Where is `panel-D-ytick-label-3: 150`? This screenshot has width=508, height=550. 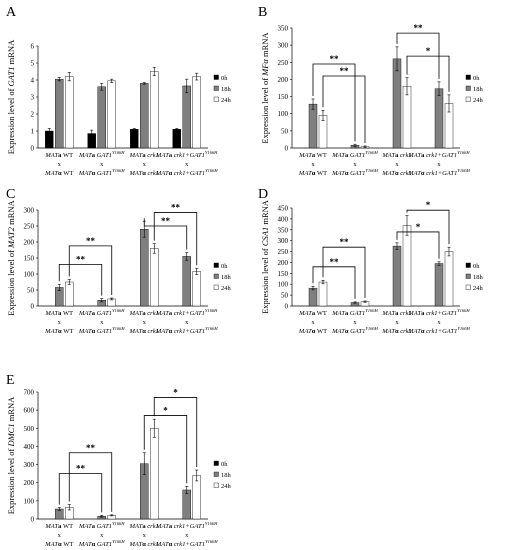 panel-D-ytick-label-3: 150 is located at coordinates (283, 274).